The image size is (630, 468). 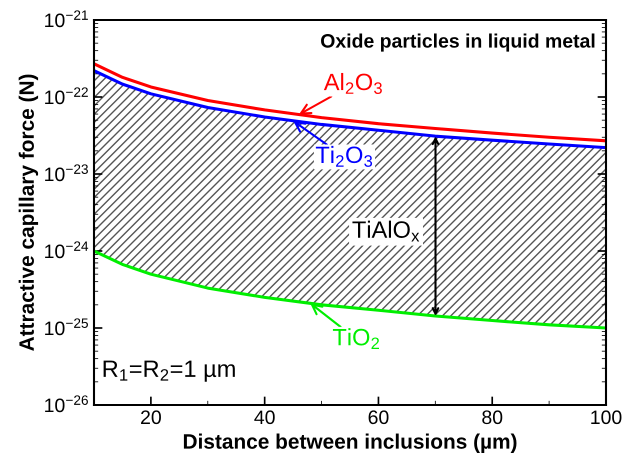 What do you see at coordinates (66, 327) in the screenshot?
I see `y-tick-label: 10$^{−25}$` at bounding box center [66, 327].